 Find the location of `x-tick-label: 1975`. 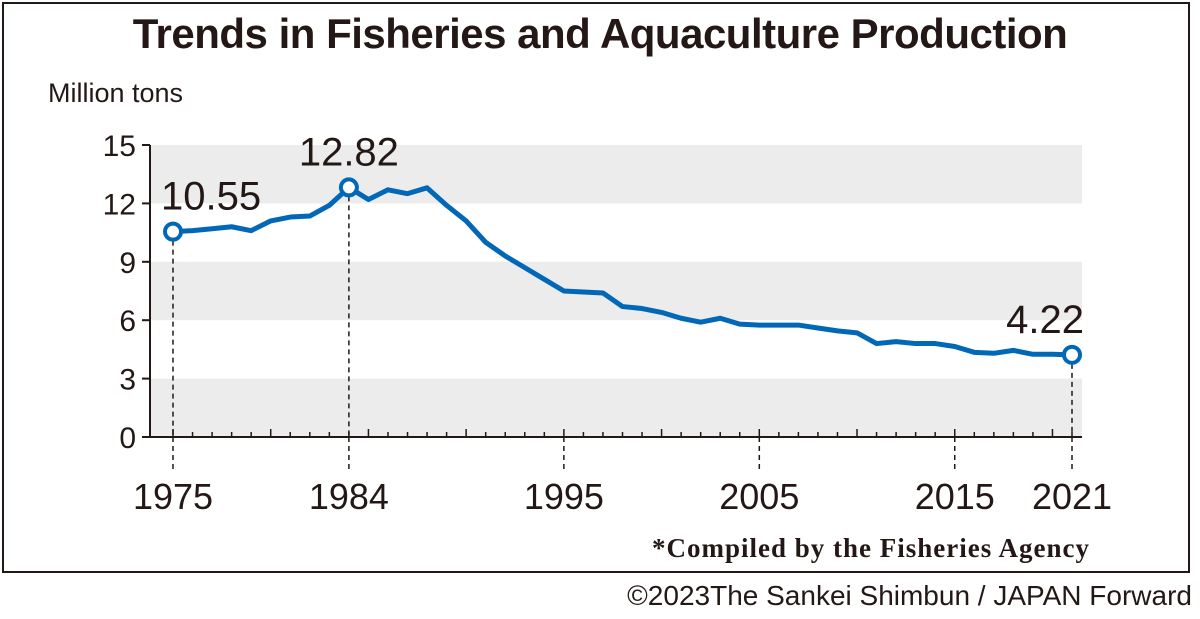

x-tick-label: 1975 is located at coordinates (173, 496).